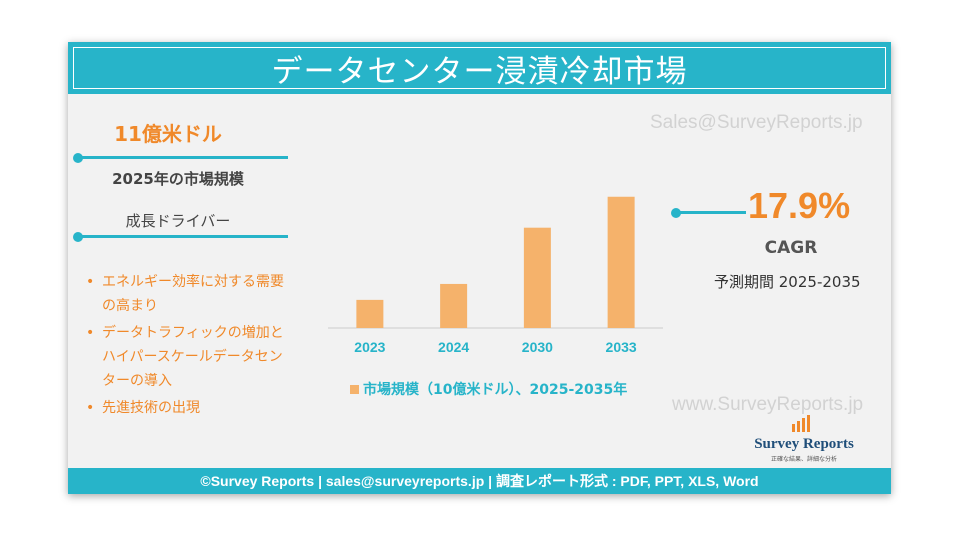 The image size is (960, 540). I want to click on watermark-website: www.SurveyReports.jp, so click(768, 404).